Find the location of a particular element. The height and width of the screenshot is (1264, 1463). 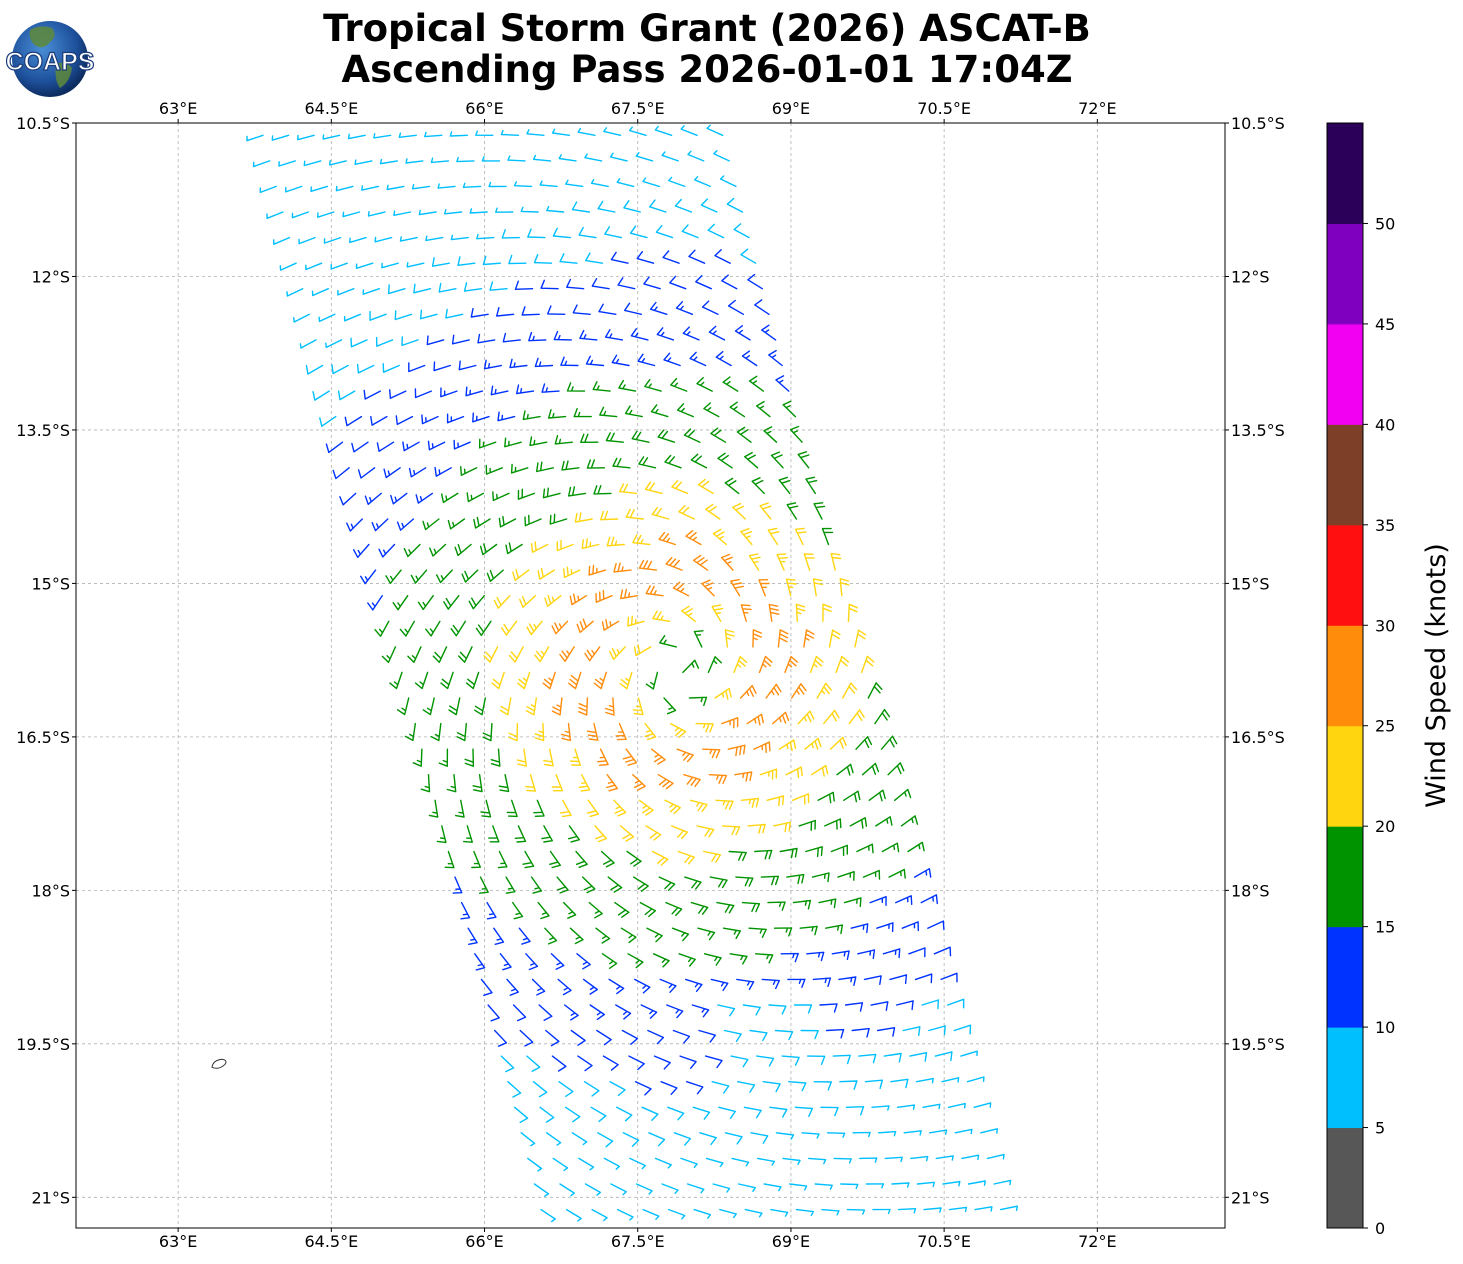

colorbar-tick-label: 15 is located at coordinates (1385, 927).